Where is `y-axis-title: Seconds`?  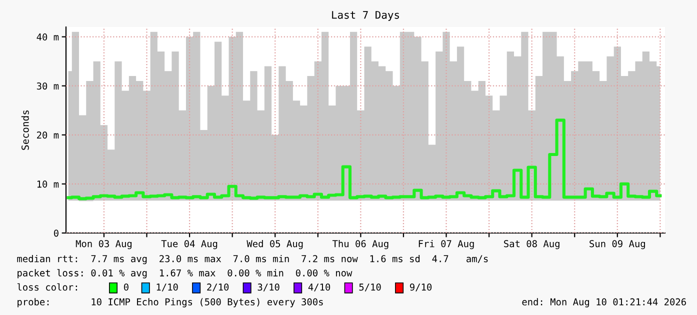
y-axis-title: Seconds is located at coordinates (25, 130).